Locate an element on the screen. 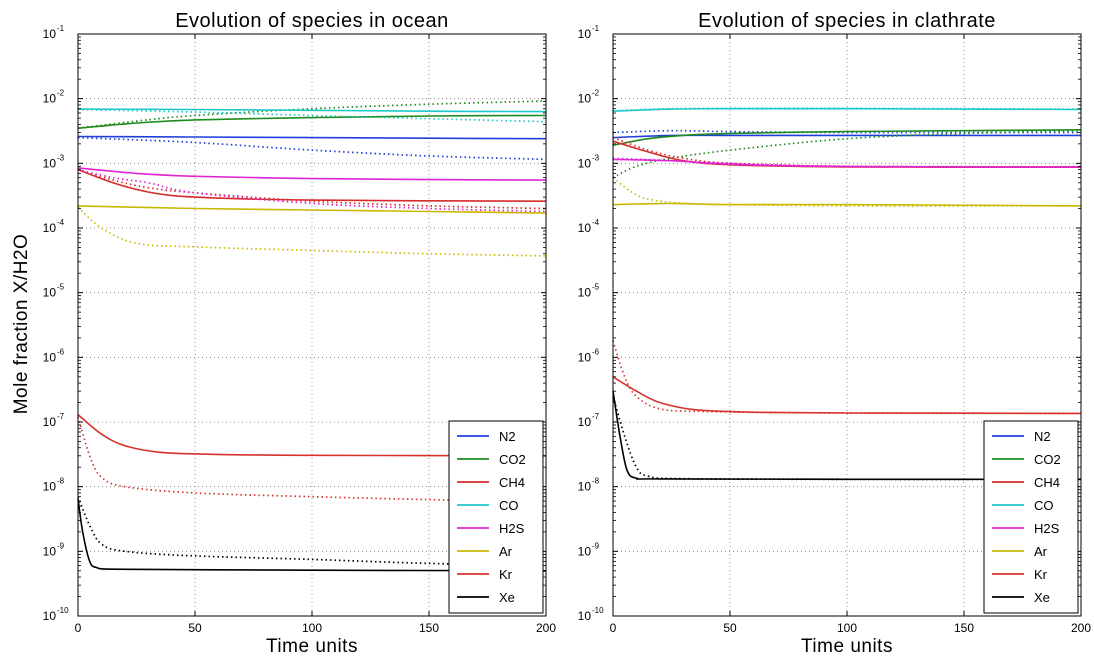 This screenshot has width=1094, height=656. series-line-kr-dotted is located at coordinates (847, 377).